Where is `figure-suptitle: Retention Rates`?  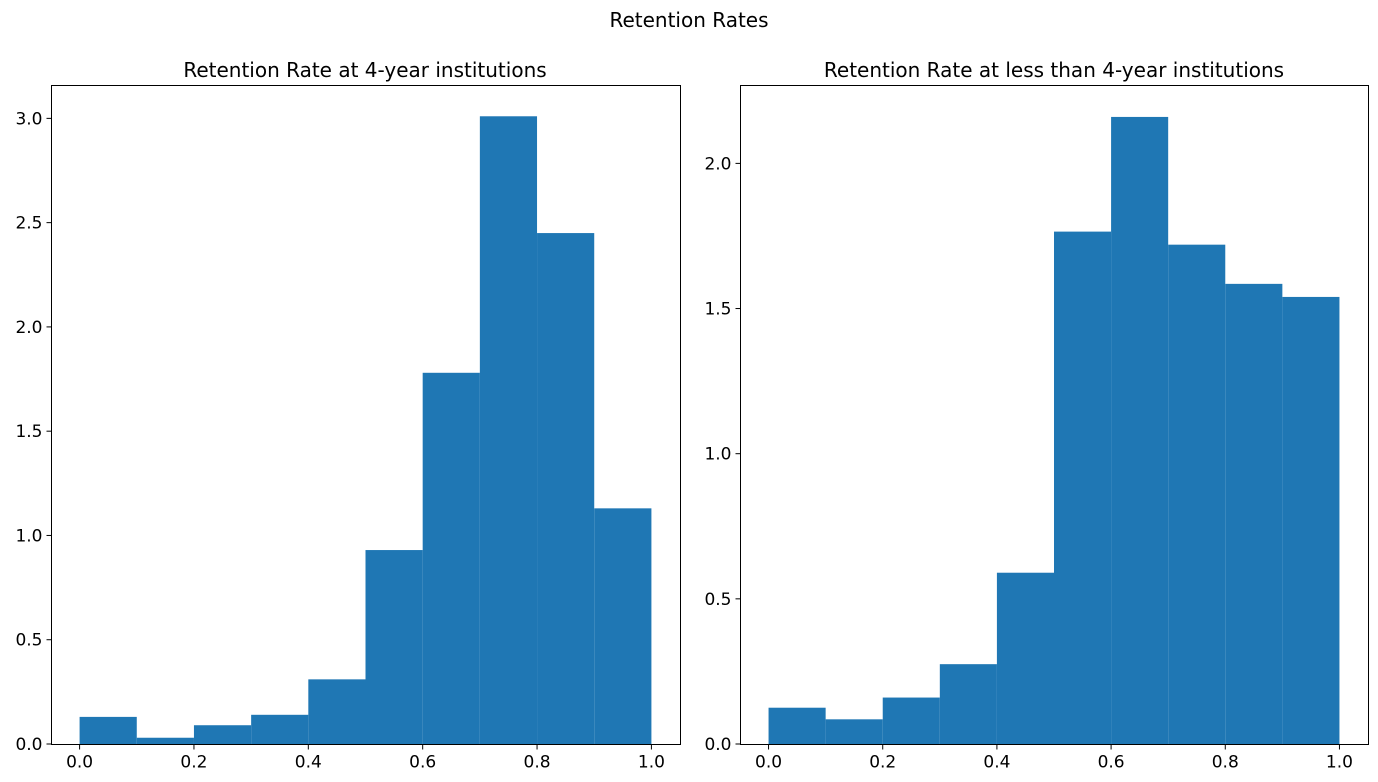 figure-suptitle: Retention Rates is located at coordinates (688, 20).